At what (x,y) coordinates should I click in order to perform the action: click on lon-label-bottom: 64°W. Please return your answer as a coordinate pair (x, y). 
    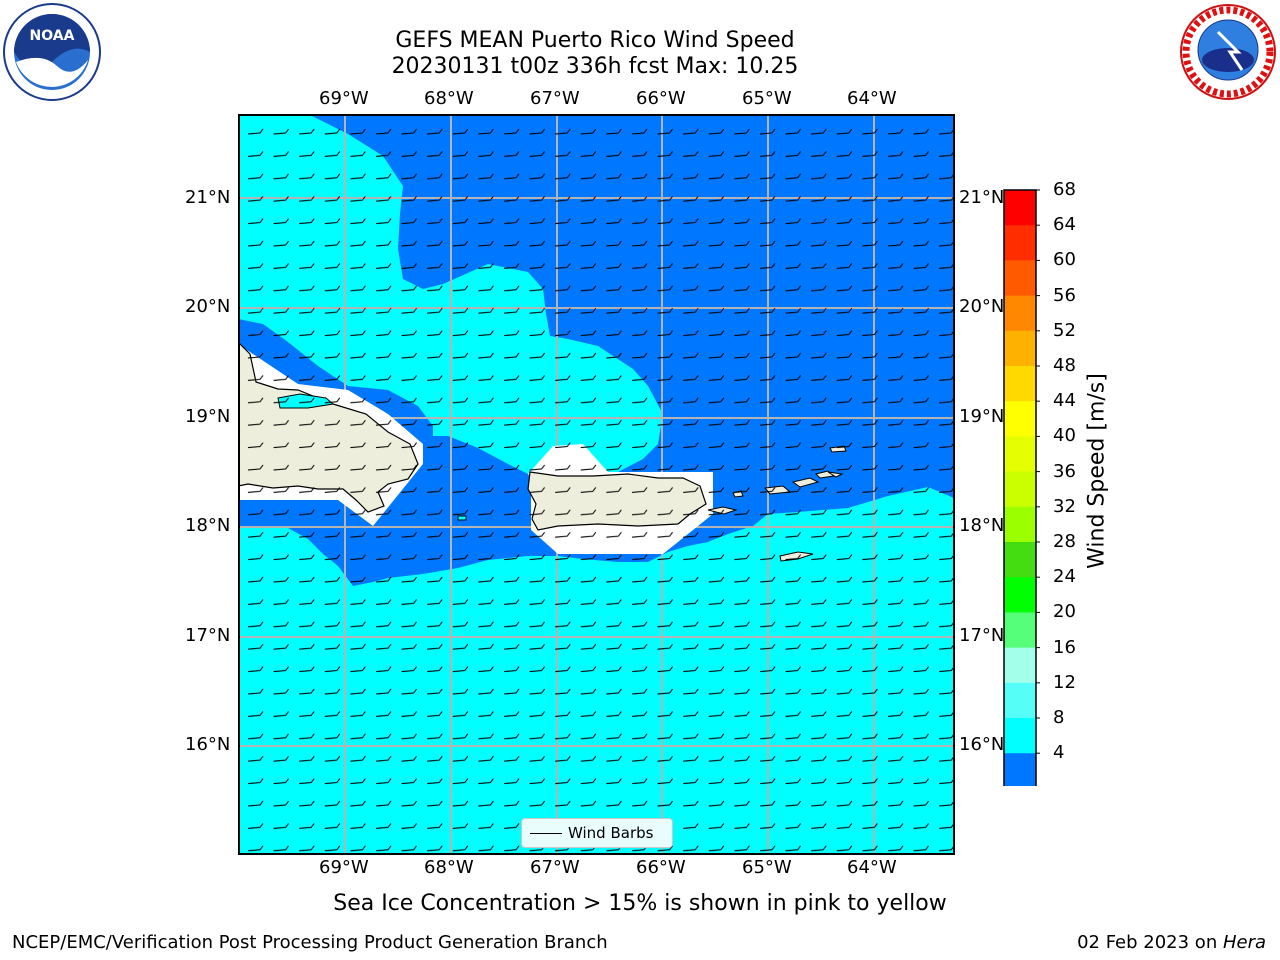
    Looking at the image, I should click on (872, 867).